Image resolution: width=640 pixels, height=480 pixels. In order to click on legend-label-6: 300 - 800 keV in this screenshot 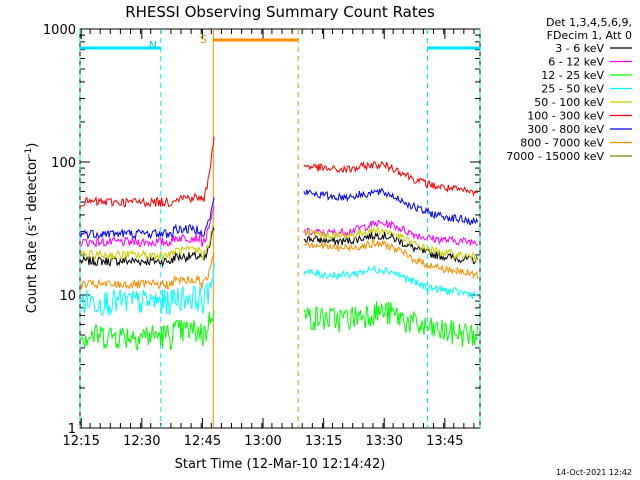, I will do `click(565, 129)`.